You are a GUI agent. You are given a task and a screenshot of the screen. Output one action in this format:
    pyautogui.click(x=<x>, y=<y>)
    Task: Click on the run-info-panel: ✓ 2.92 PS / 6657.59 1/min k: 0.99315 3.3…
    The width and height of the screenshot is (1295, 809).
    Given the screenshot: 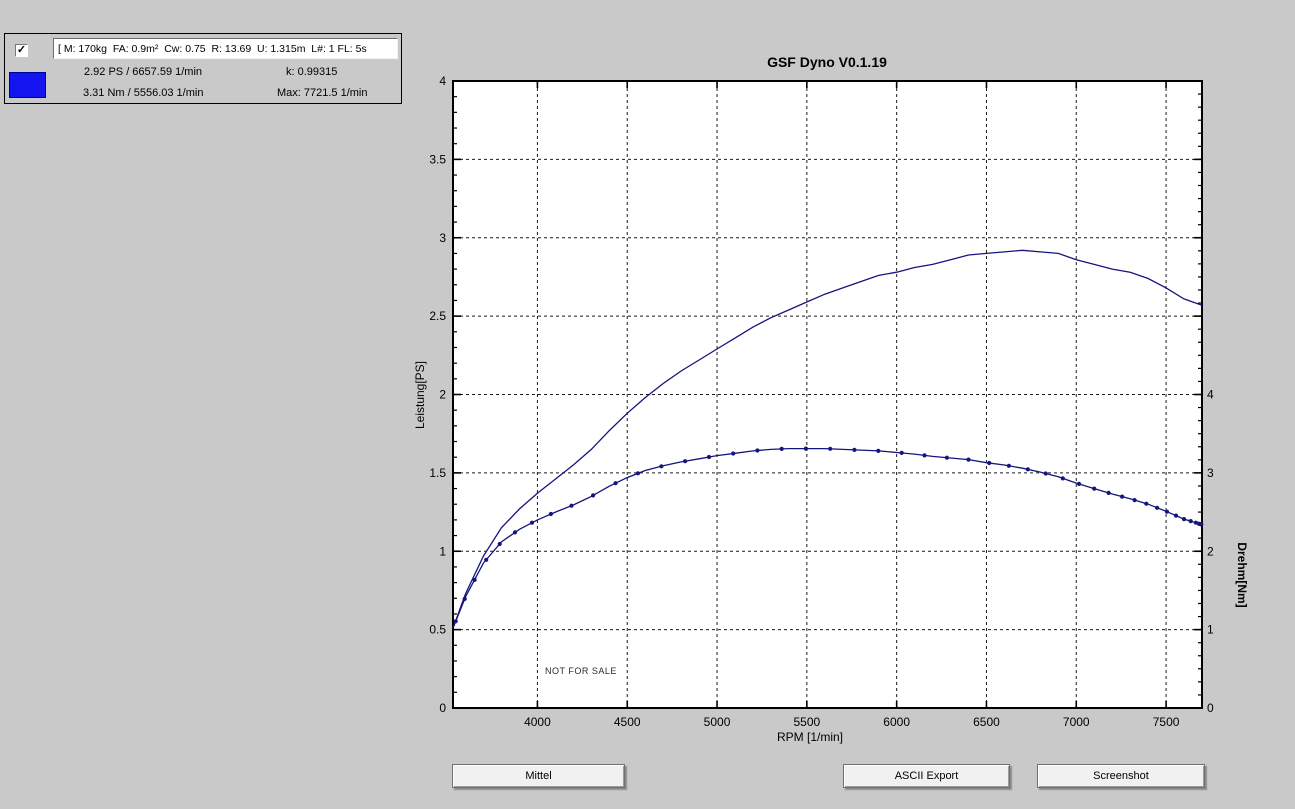 What is the action you would take?
    pyautogui.click(x=203, y=68)
    